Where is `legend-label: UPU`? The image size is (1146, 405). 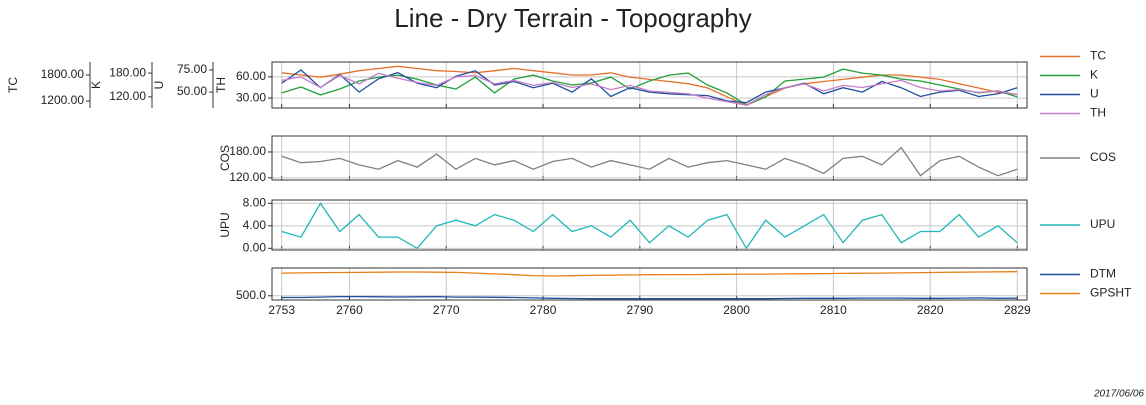 legend-label: UPU is located at coordinates (1102, 224).